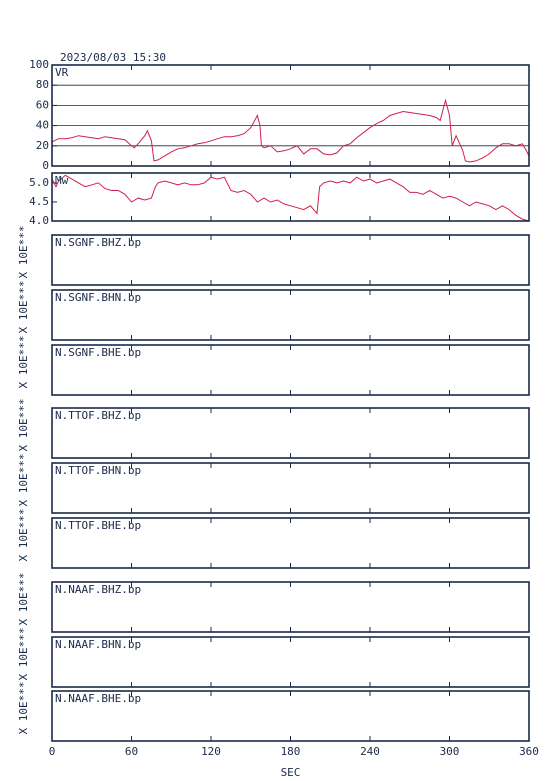  Describe the element at coordinates (529, 751) in the screenshot. I see `x-tick-label: 360` at that location.